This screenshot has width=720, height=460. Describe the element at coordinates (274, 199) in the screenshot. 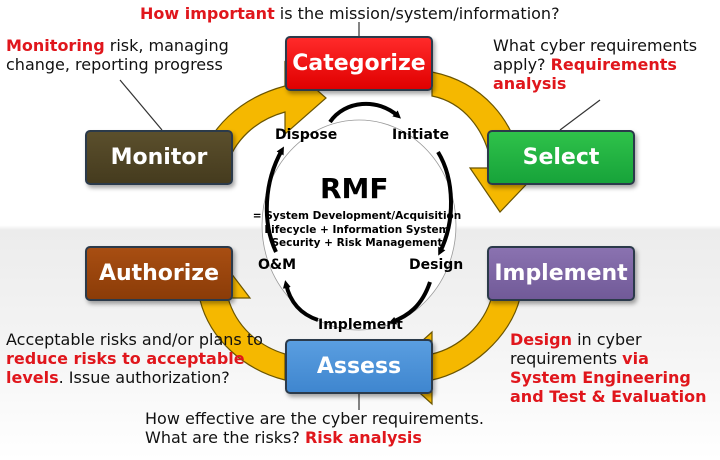

I see `inner-arrow-left` at that location.